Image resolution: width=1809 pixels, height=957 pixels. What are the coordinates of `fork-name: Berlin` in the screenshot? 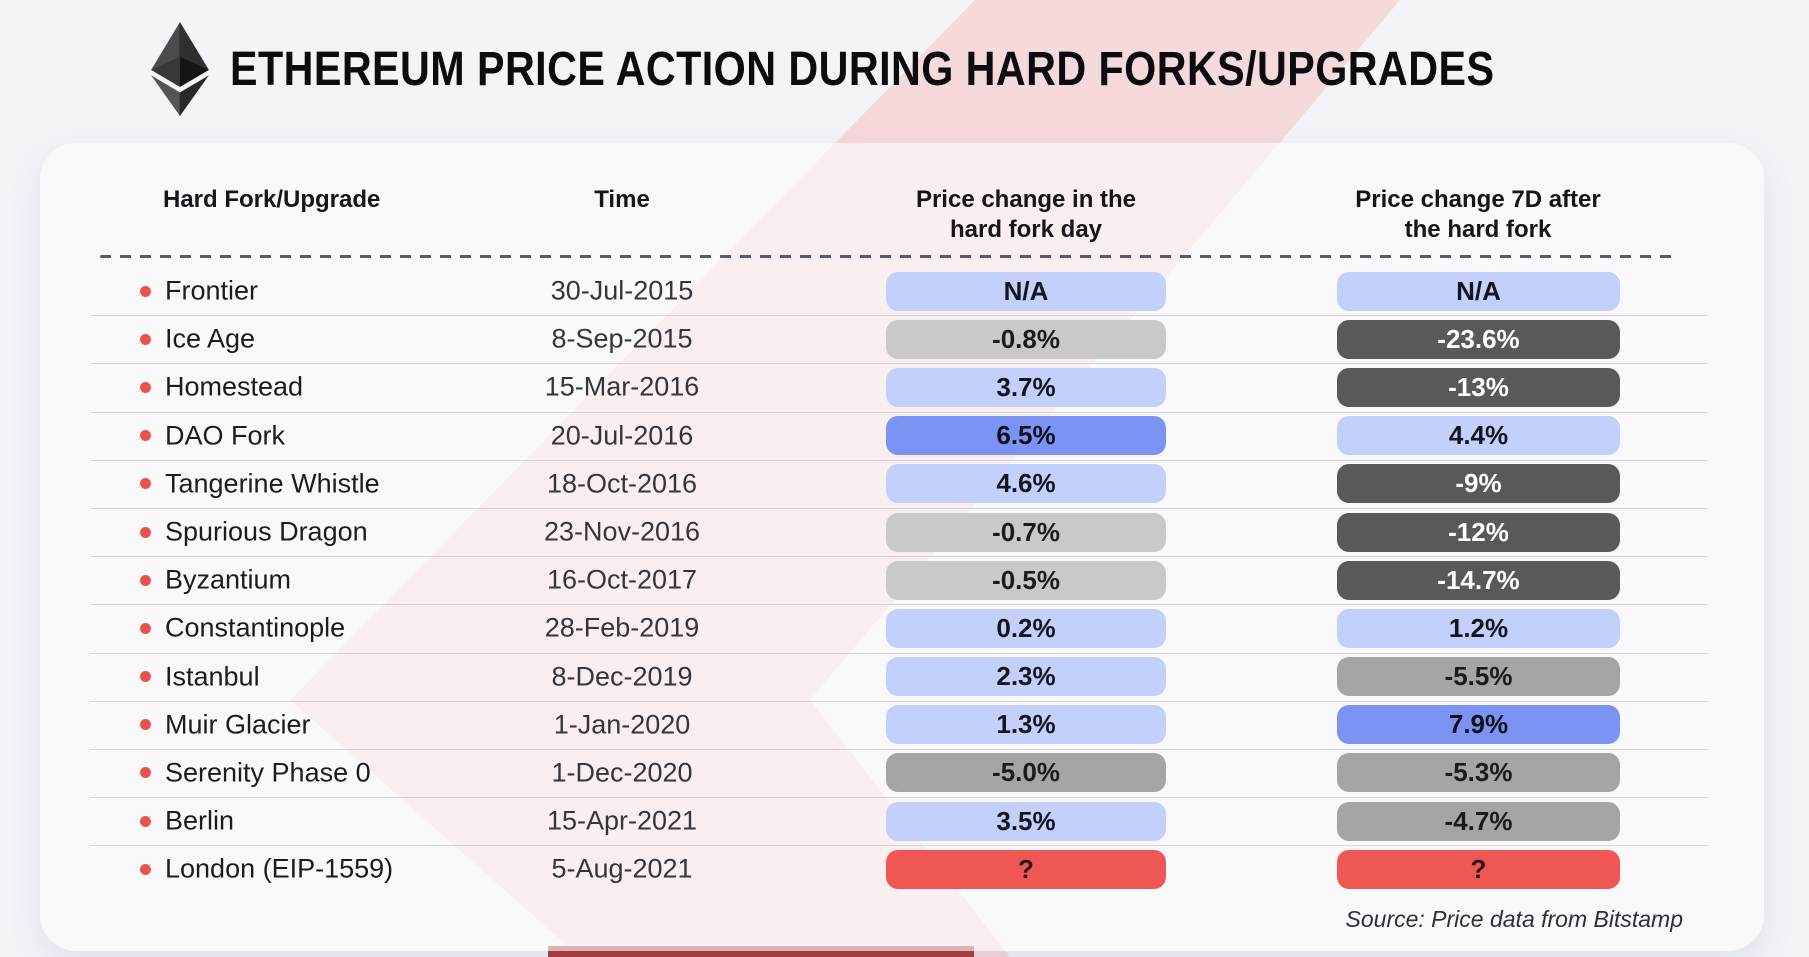 It's located at (200, 820).